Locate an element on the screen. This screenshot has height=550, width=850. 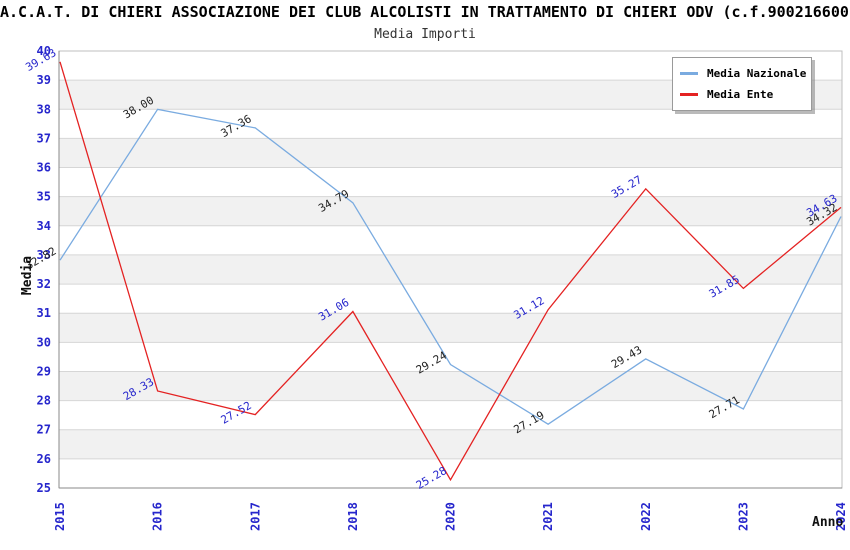
data-label: 37.36 is located at coordinates (236, 126).